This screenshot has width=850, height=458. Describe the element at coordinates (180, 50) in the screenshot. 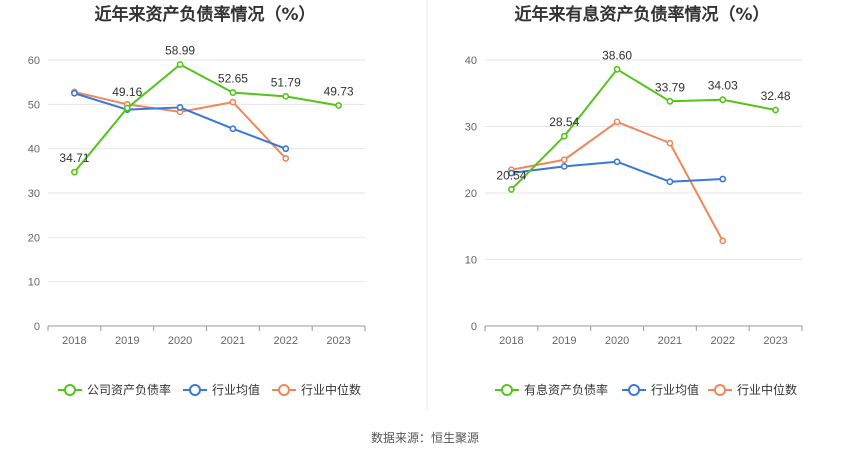

I see `data-label: 58.99` at that location.